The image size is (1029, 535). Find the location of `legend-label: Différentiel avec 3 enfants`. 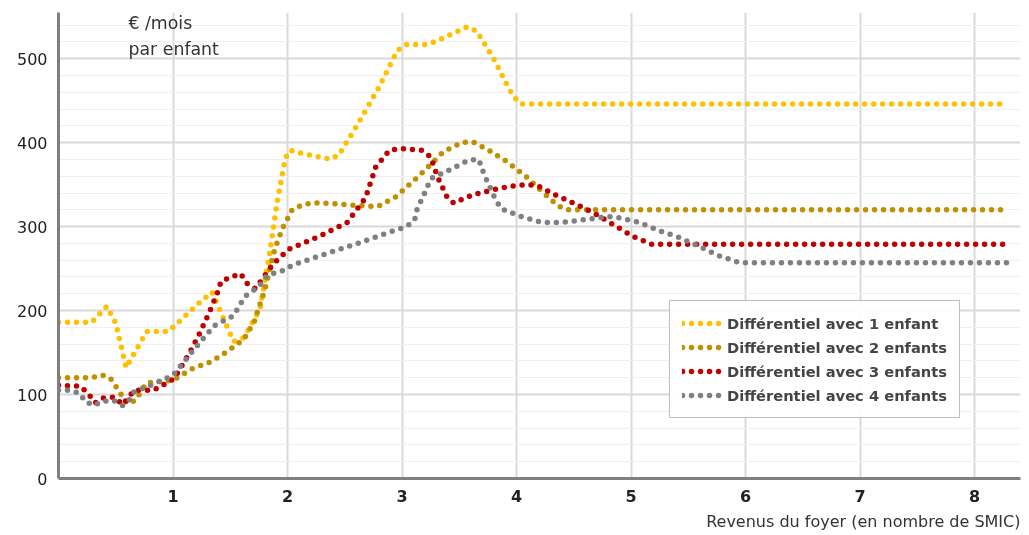

legend-label: Différentiel avec 3 enfants is located at coordinates (837, 371).